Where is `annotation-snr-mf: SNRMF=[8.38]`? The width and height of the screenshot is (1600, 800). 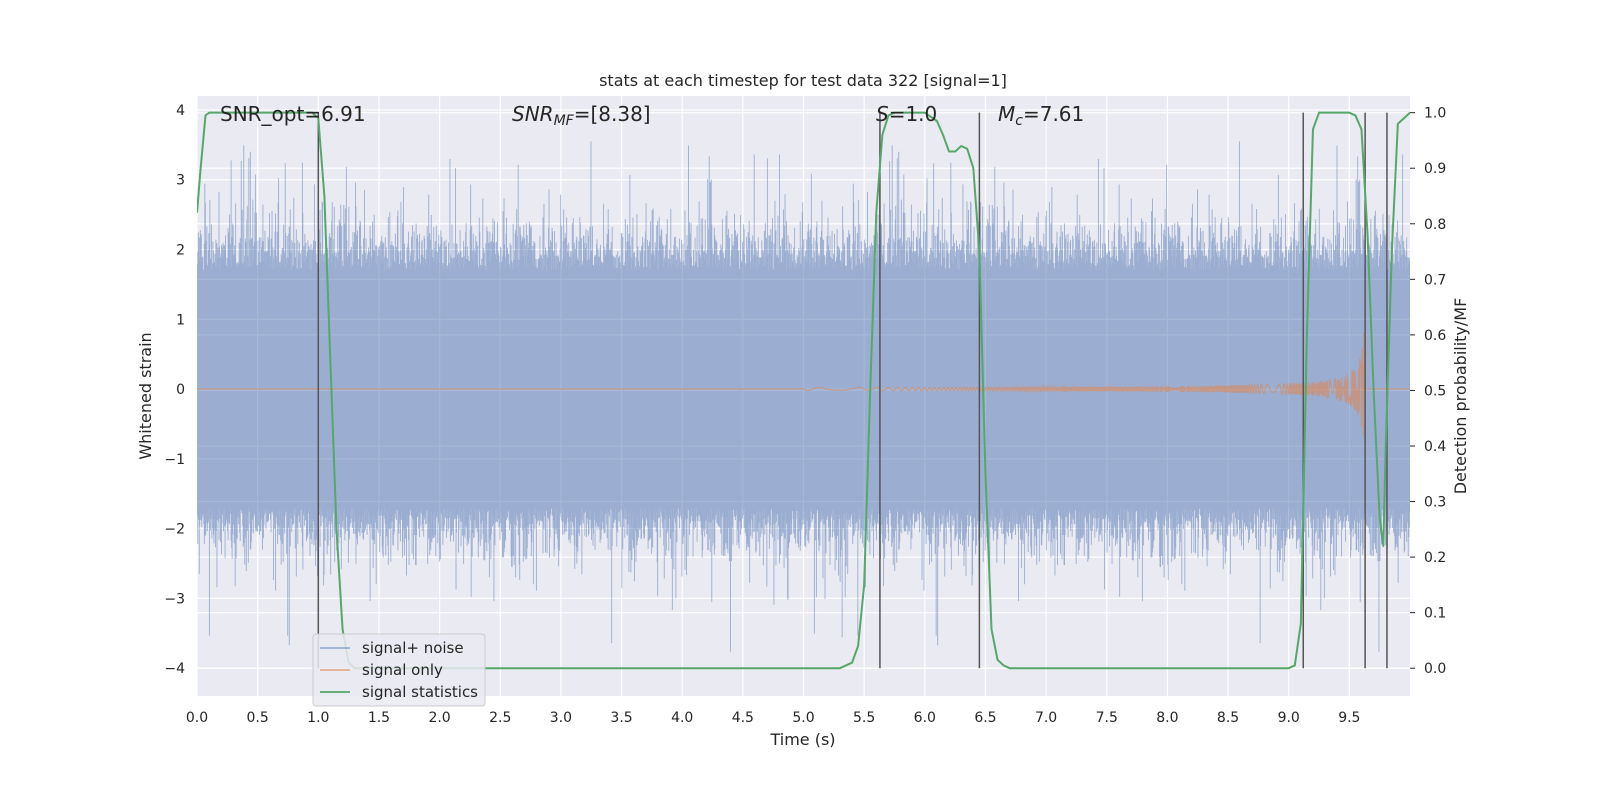 annotation-snr-mf: SNRMF=[8.38] is located at coordinates (581, 115).